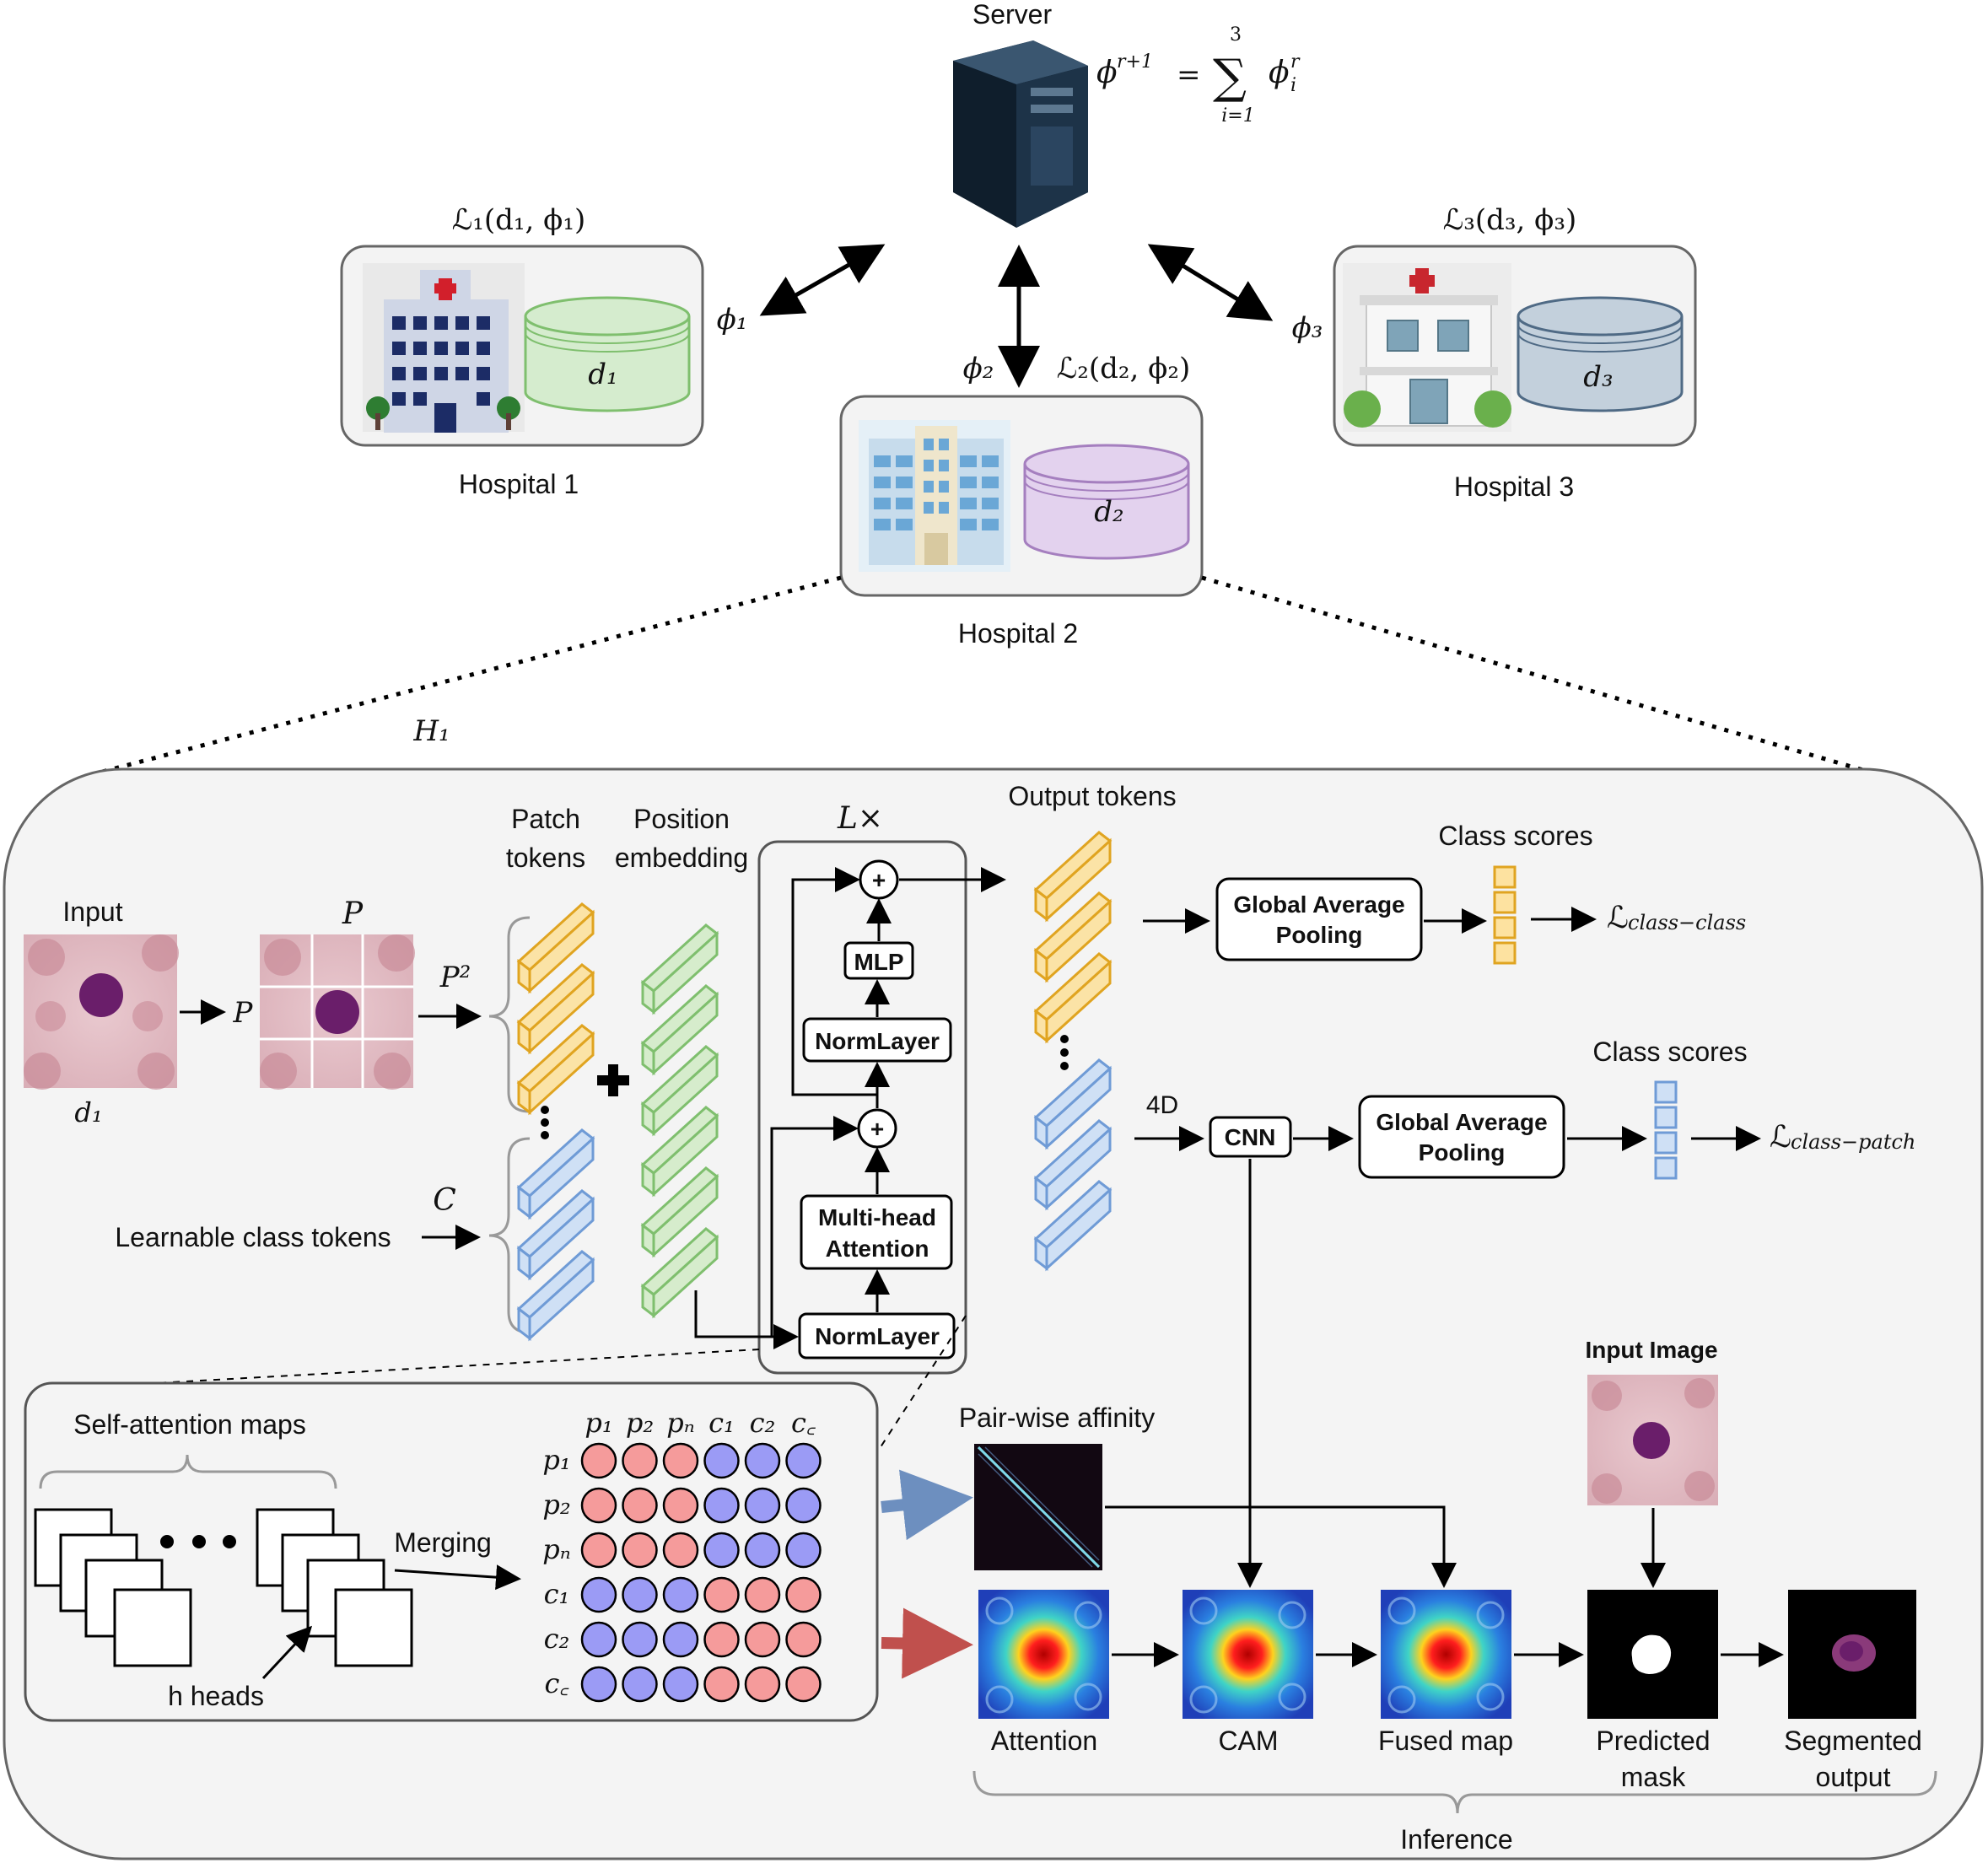  What do you see at coordinates (1853, 1777) in the screenshot?
I see `segmented-output-label-line2: output` at bounding box center [1853, 1777].